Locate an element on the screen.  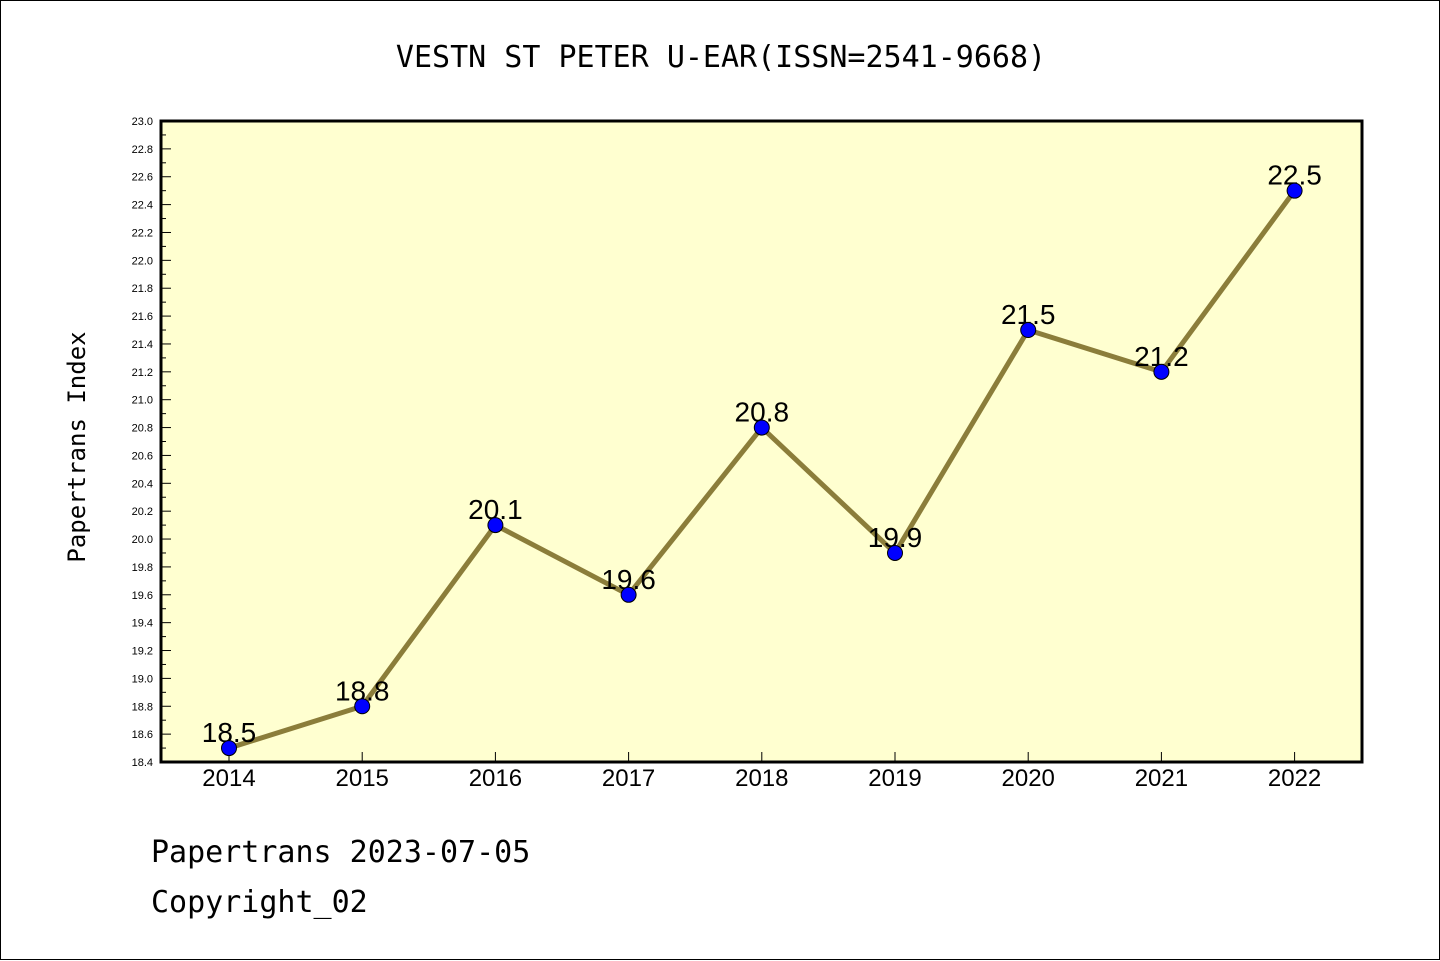
y-axis-label: Papertrans Index is located at coordinates (77, 446).